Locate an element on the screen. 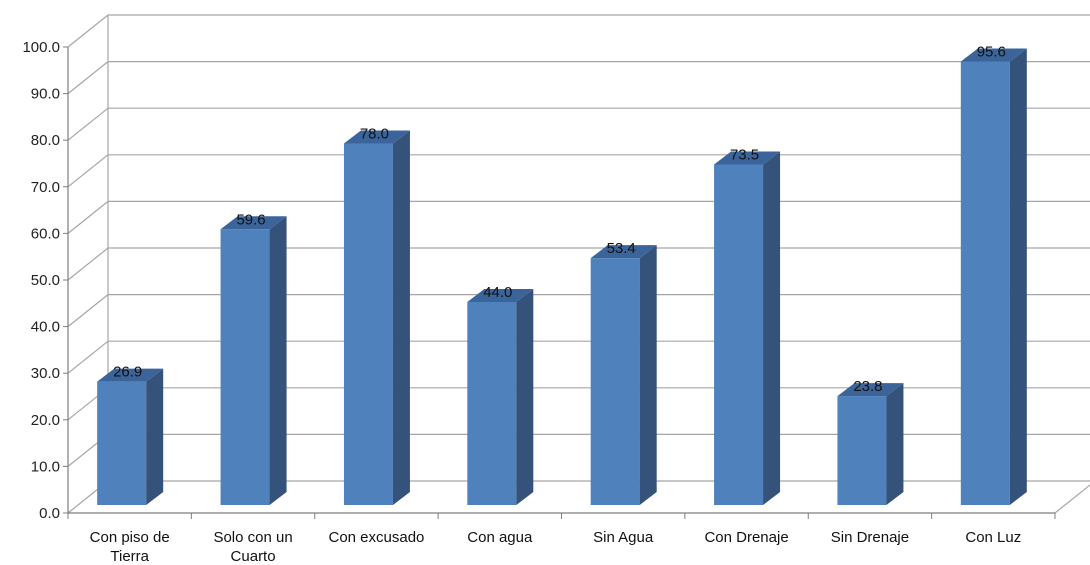  category-label: Con piso de Tierra is located at coordinates (130, 547).